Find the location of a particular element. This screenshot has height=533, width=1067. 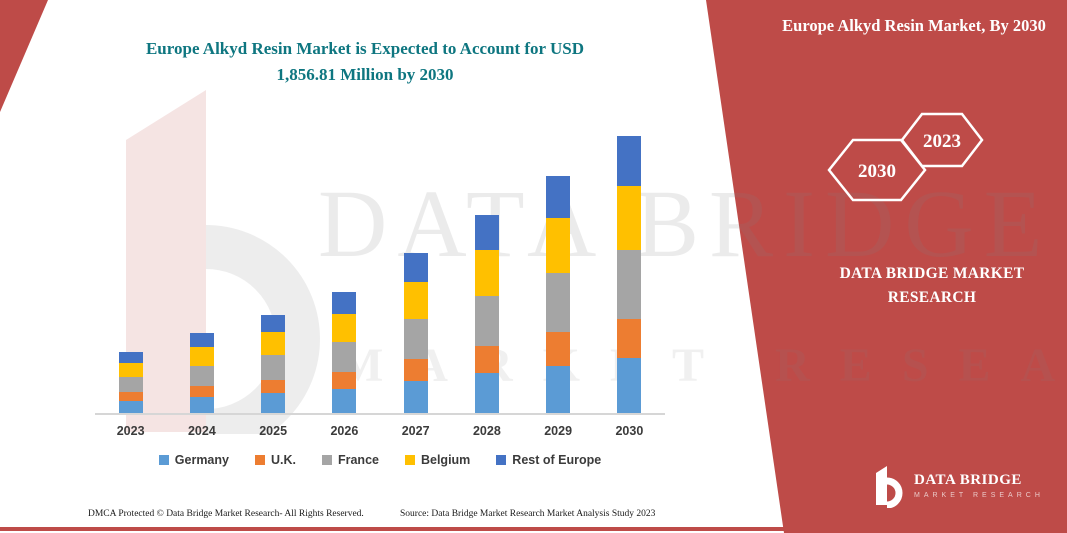

x-label-2027: 2027 is located at coordinates (415, 431).